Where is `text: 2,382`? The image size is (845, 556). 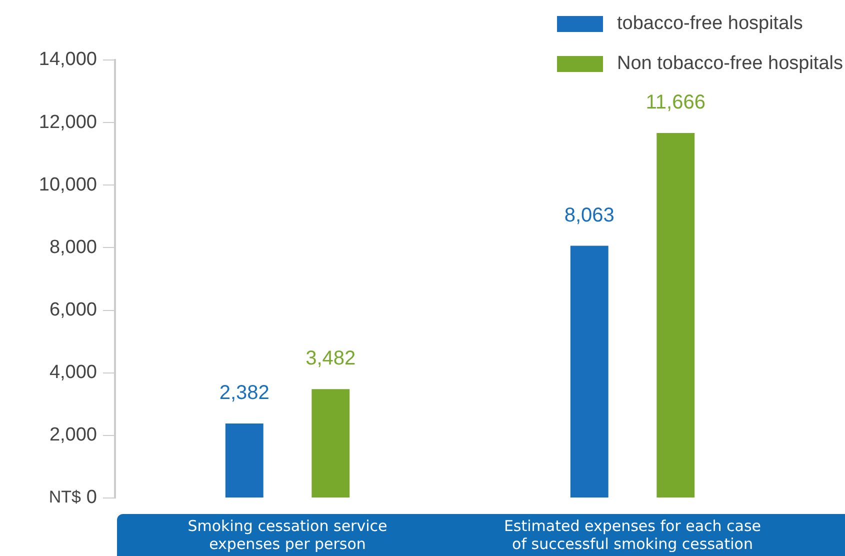
text: 2,382 is located at coordinates (244, 393).